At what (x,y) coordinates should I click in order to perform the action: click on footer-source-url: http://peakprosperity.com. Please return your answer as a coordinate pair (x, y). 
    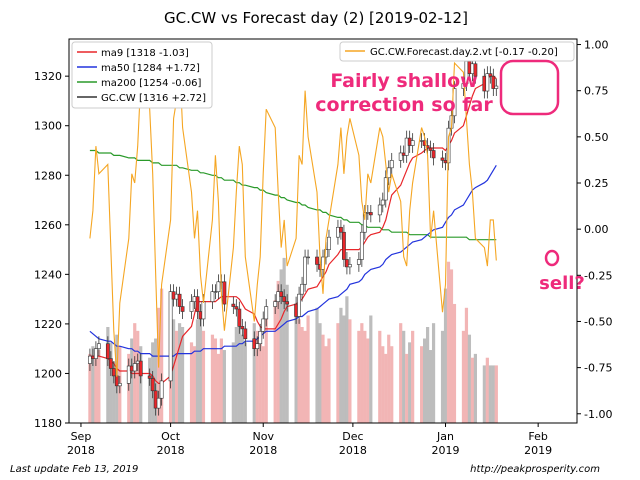
    Looking at the image, I should click on (535, 469).